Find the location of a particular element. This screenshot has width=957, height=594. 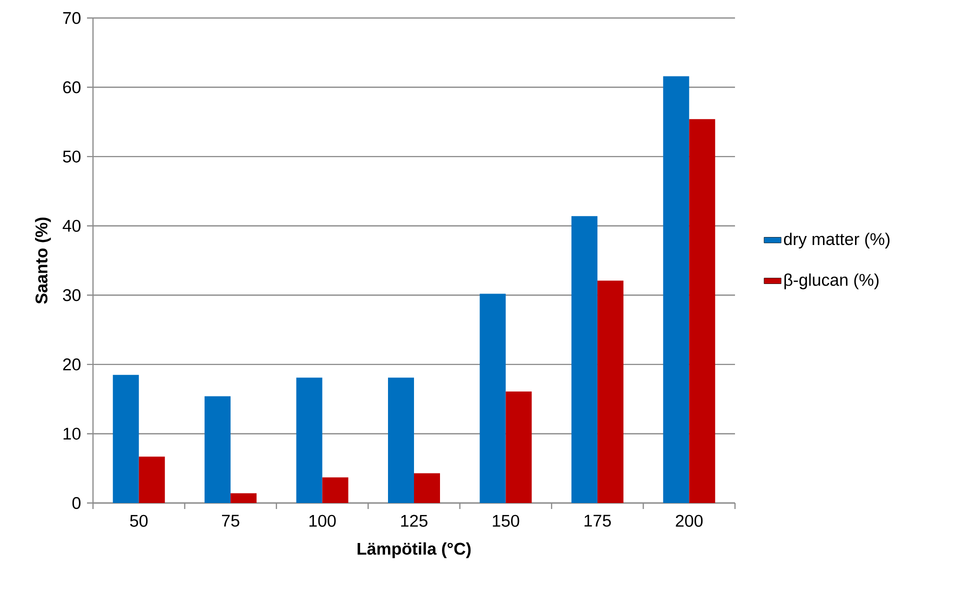

y-tick-label: 70 is located at coordinates (71, 18).